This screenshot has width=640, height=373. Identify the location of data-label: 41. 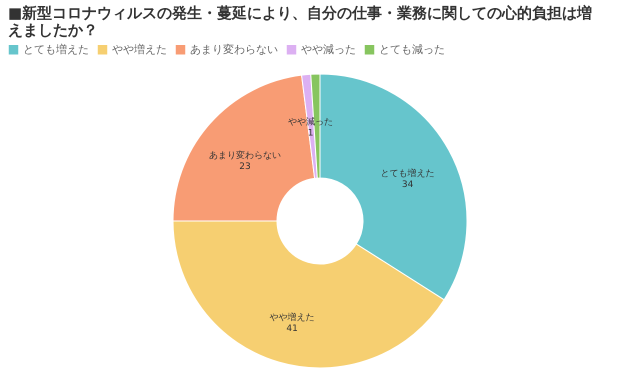
(292, 329).